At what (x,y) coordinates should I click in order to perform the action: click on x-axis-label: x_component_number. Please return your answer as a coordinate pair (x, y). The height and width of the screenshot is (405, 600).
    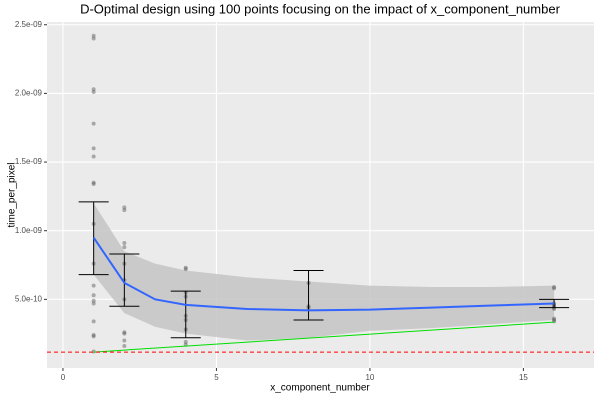
    Looking at the image, I should click on (320, 388).